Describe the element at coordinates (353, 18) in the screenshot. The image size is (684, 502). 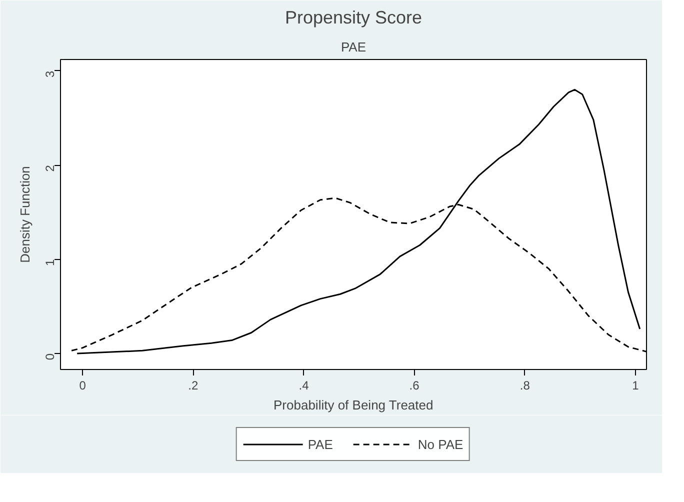
I see `chart-title: Propensity Score` at that location.